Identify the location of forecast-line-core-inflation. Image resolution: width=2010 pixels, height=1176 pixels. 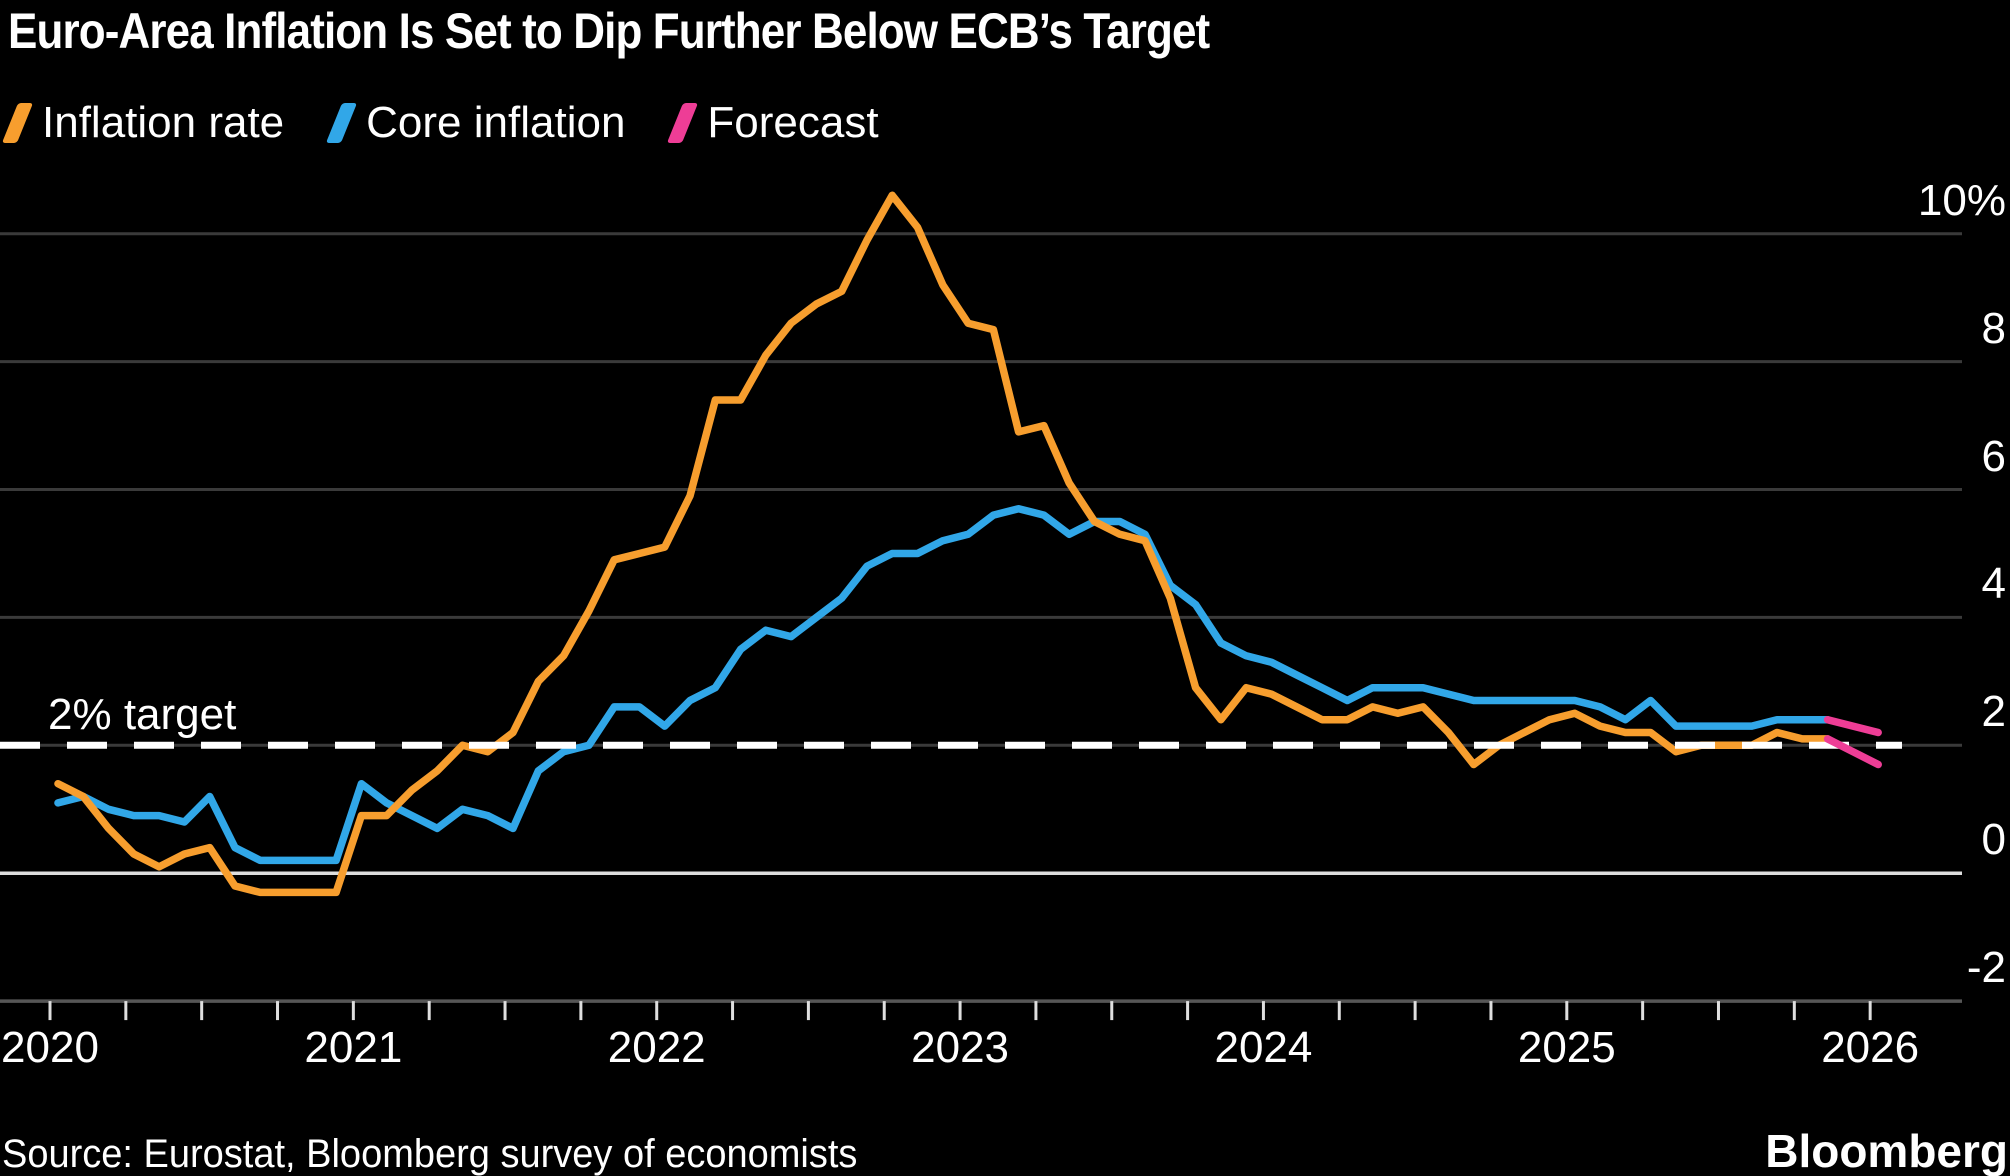
(1852, 726).